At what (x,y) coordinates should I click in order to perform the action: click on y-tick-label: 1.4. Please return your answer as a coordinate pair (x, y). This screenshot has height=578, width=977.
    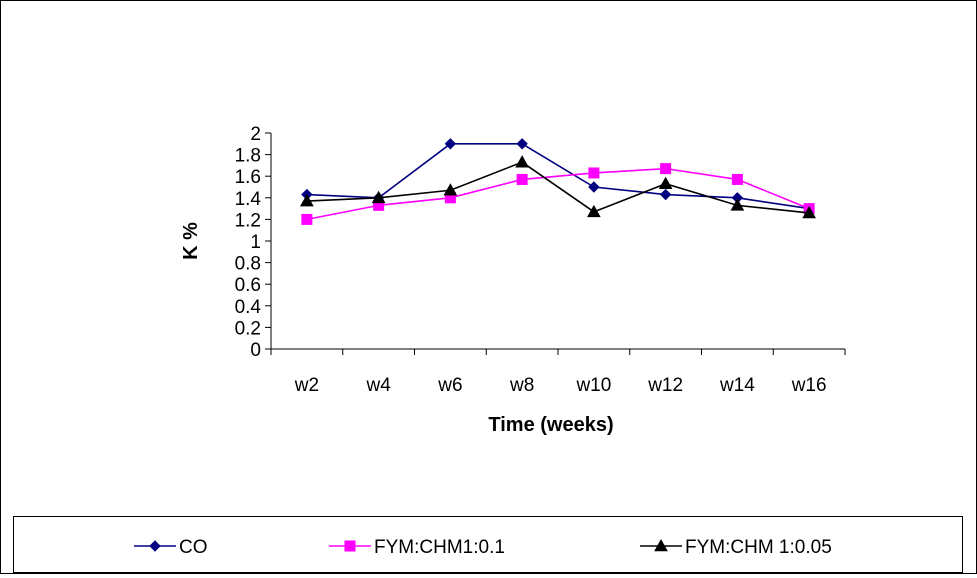
    Looking at the image, I should click on (248, 199).